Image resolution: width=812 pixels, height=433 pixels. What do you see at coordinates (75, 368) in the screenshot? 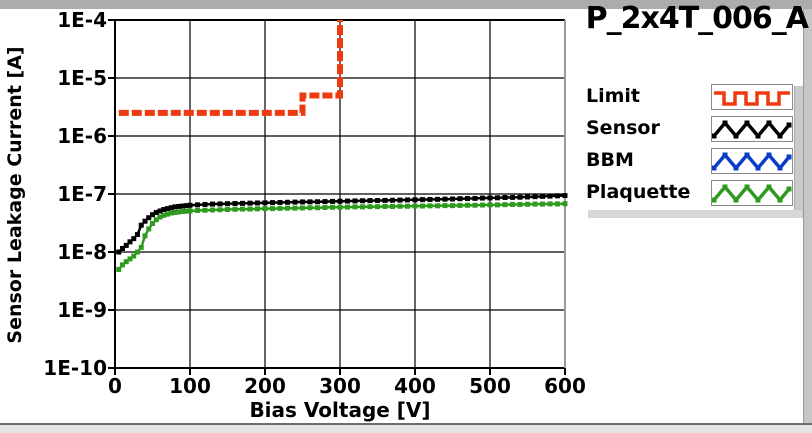
I see `y-tick-label: 1E-10` at bounding box center [75, 368].